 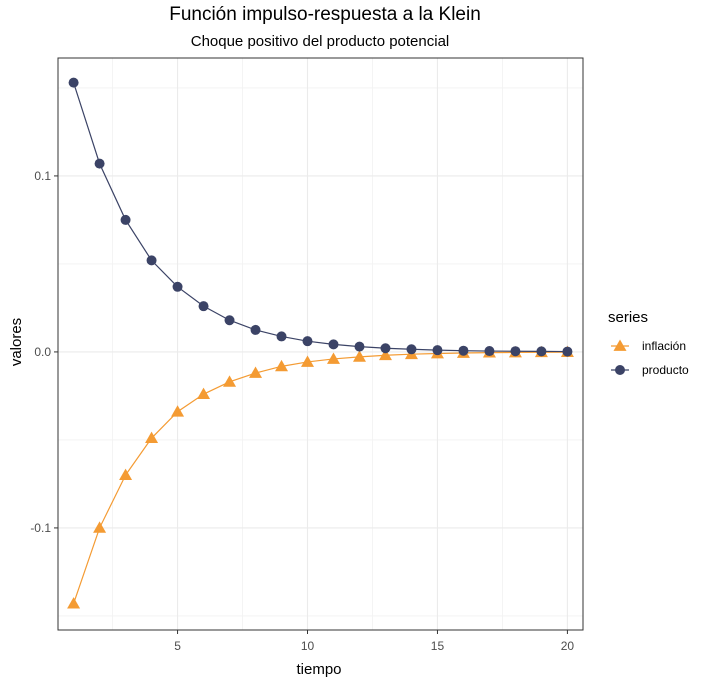 I want to click on x-tick-label: 15, so click(x=438, y=646).